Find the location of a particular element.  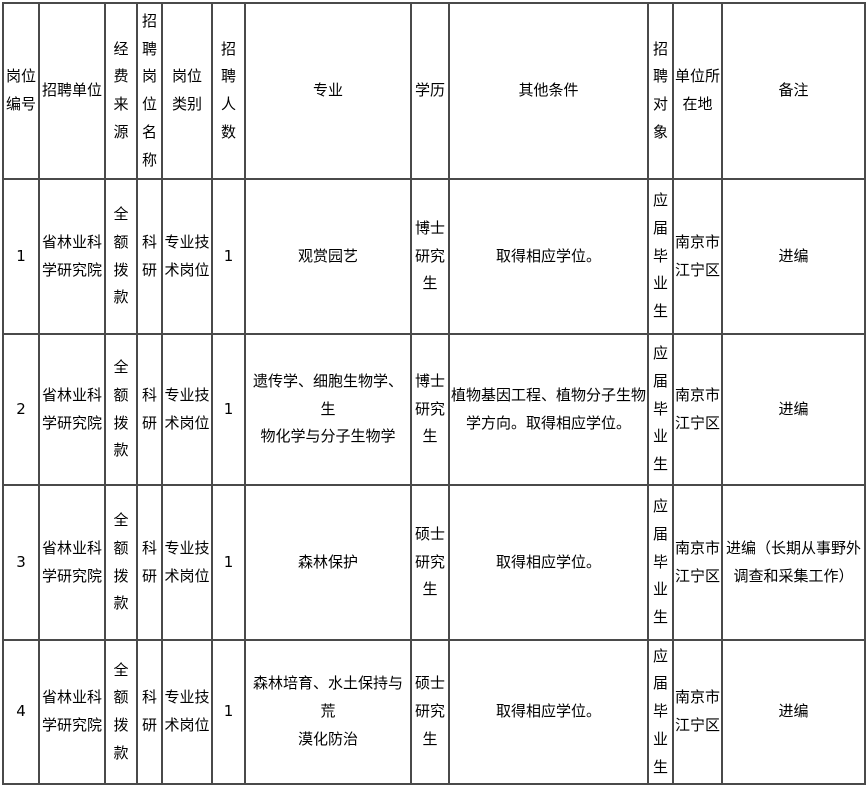

cell-post-number: 2 is located at coordinates (21, 409).